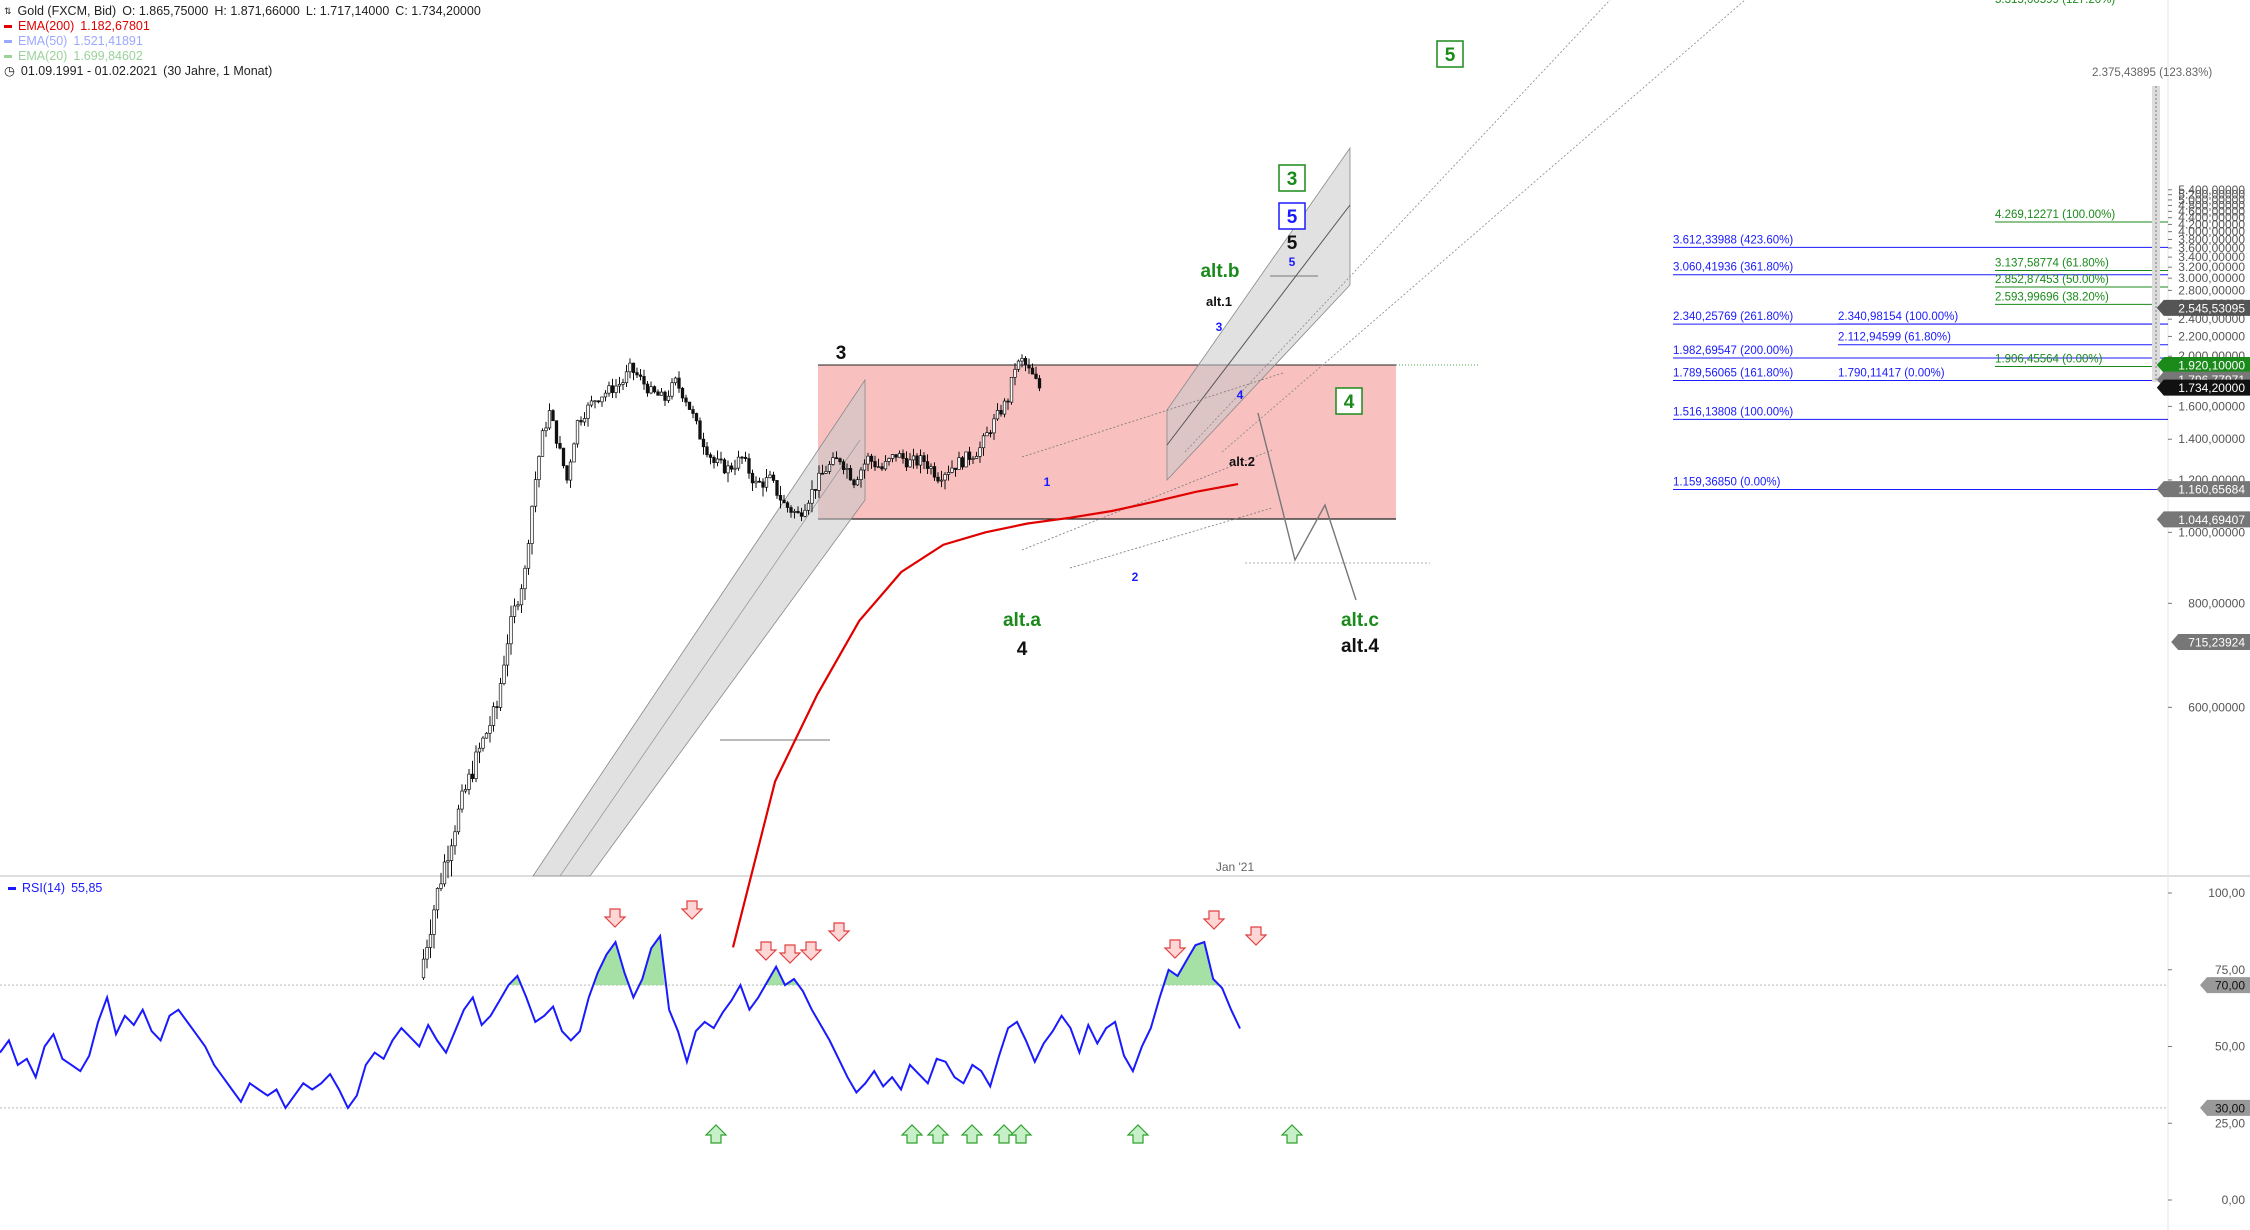  What do you see at coordinates (2052, 297) in the screenshot?
I see `fib-label: 2.593,99696 (38.20%)` at bounding box center [2052, 297].